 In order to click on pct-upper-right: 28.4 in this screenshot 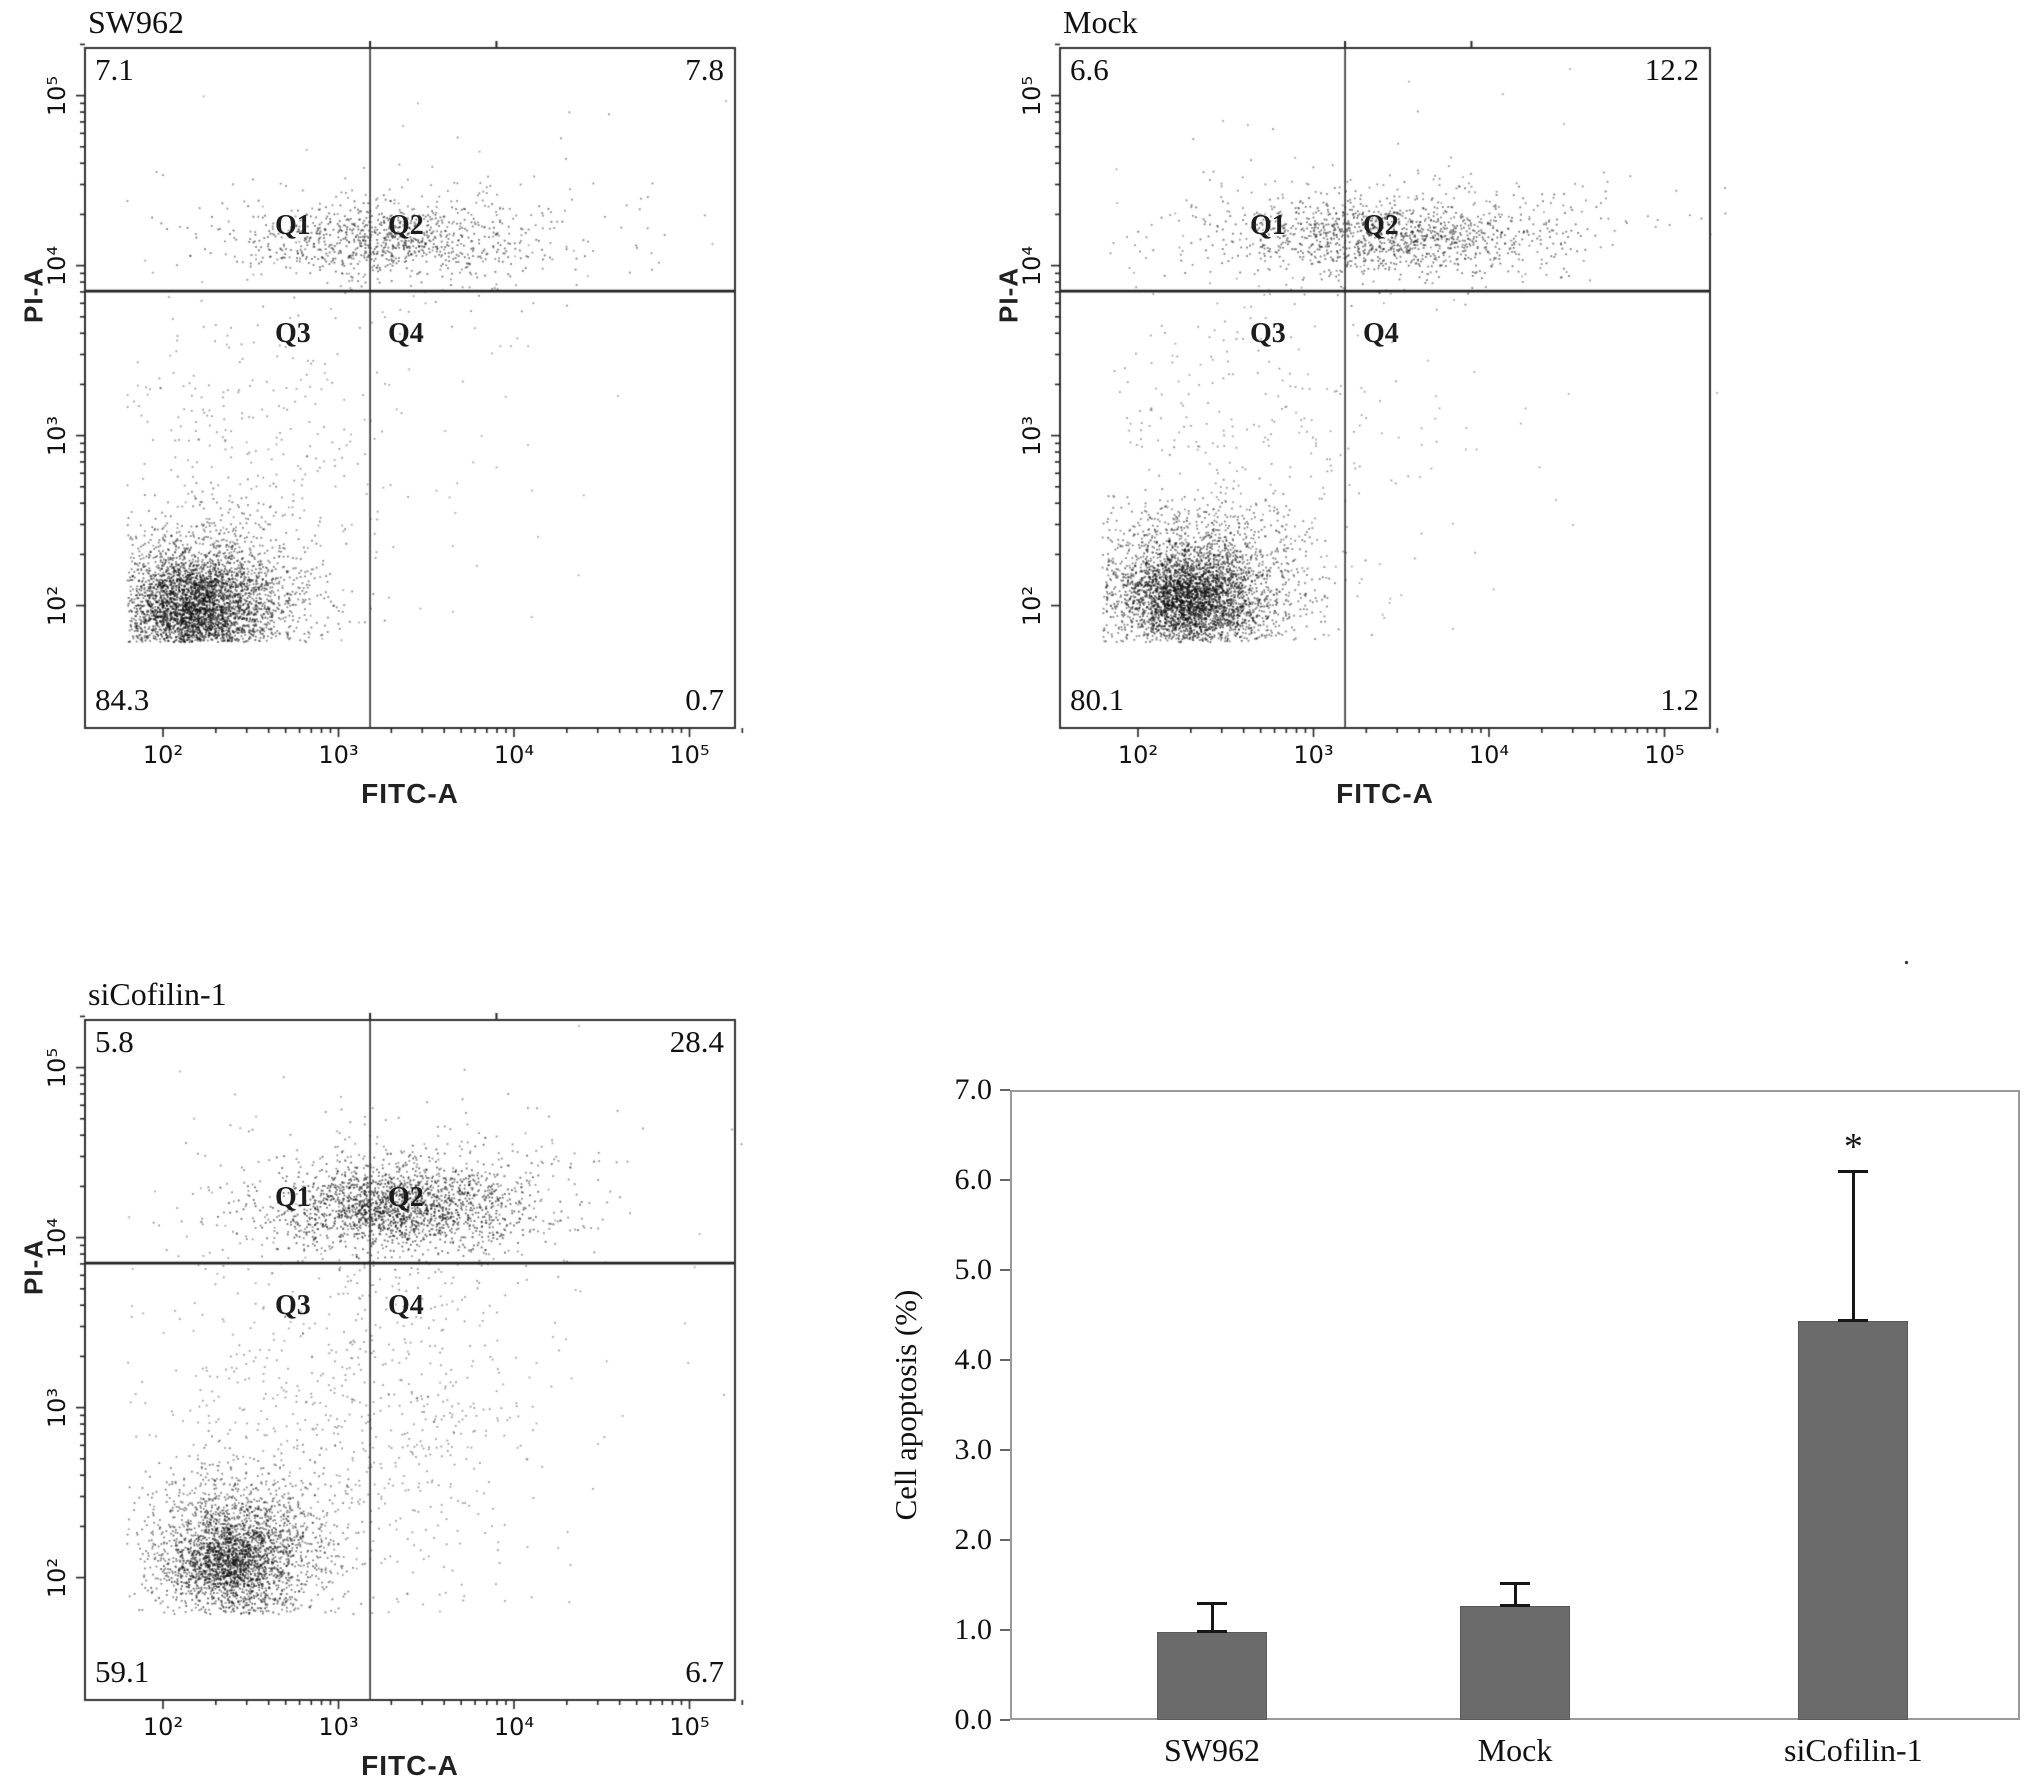, I will do `click(696, 1041)`.